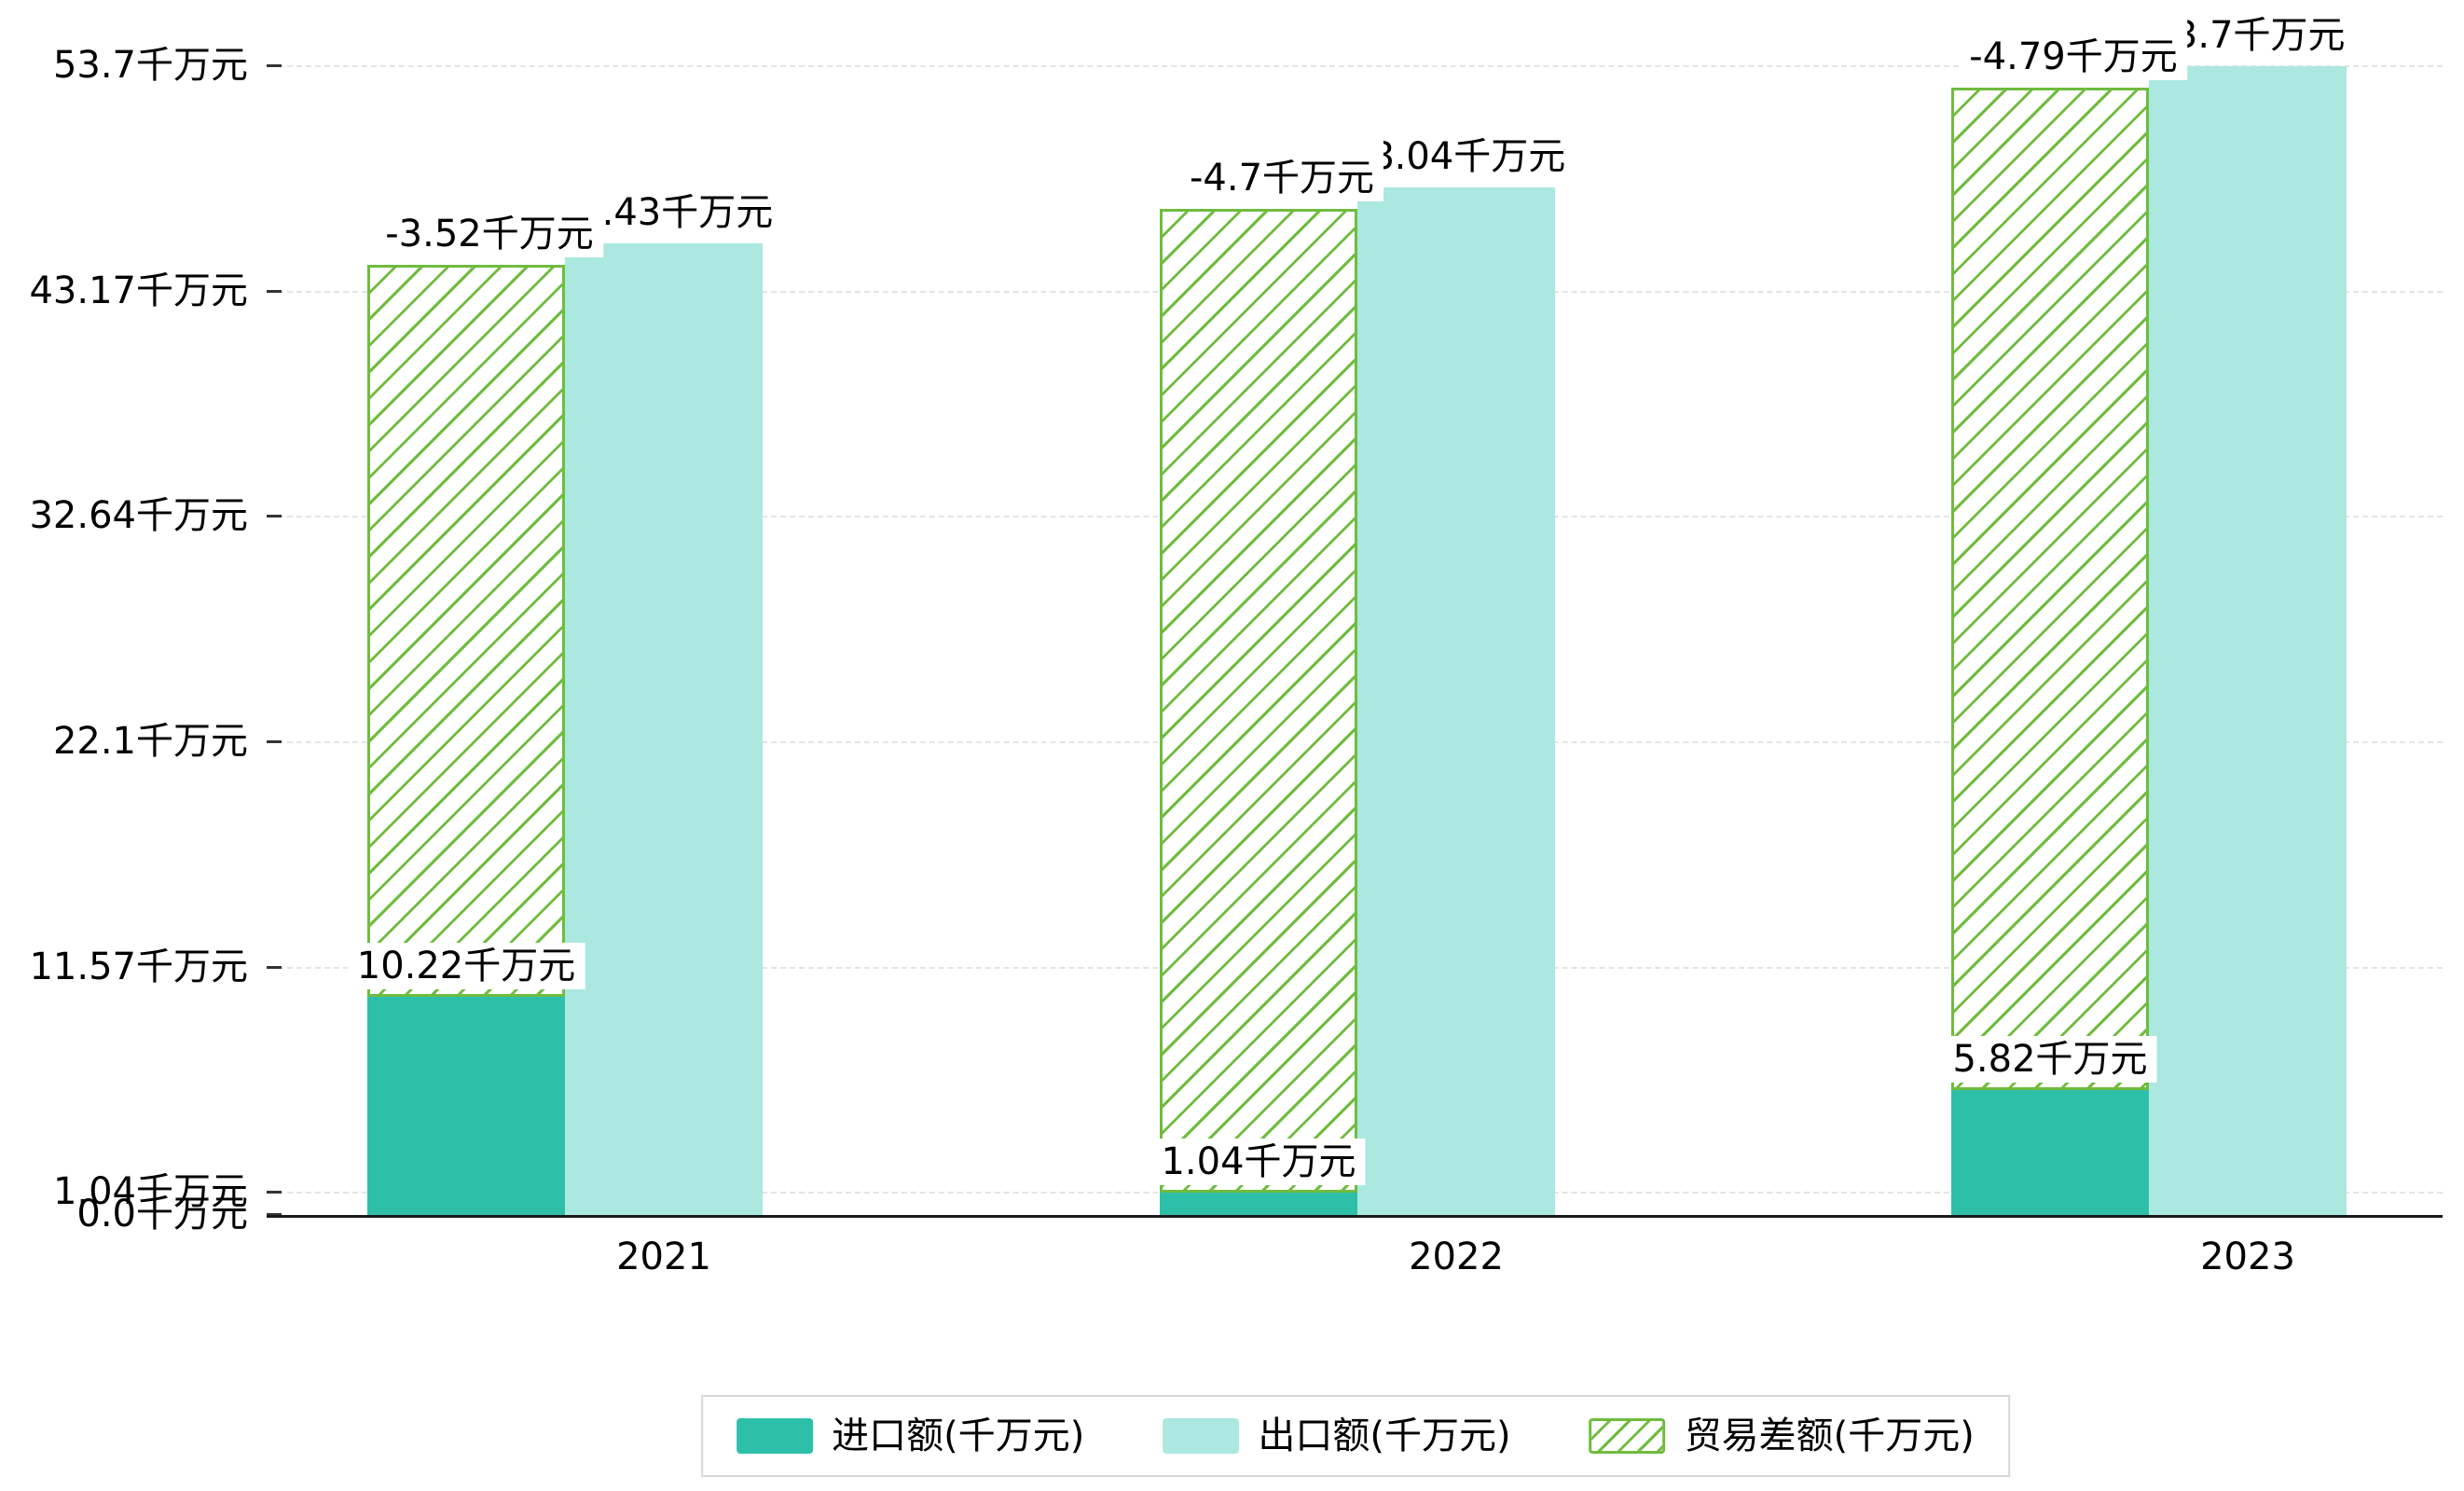 The width and height of the screenshot is (2464, 1491). Describe the element at coordinates (2247, 1257) in the screenshot. I see `x-axis-label: 2023` at that location.